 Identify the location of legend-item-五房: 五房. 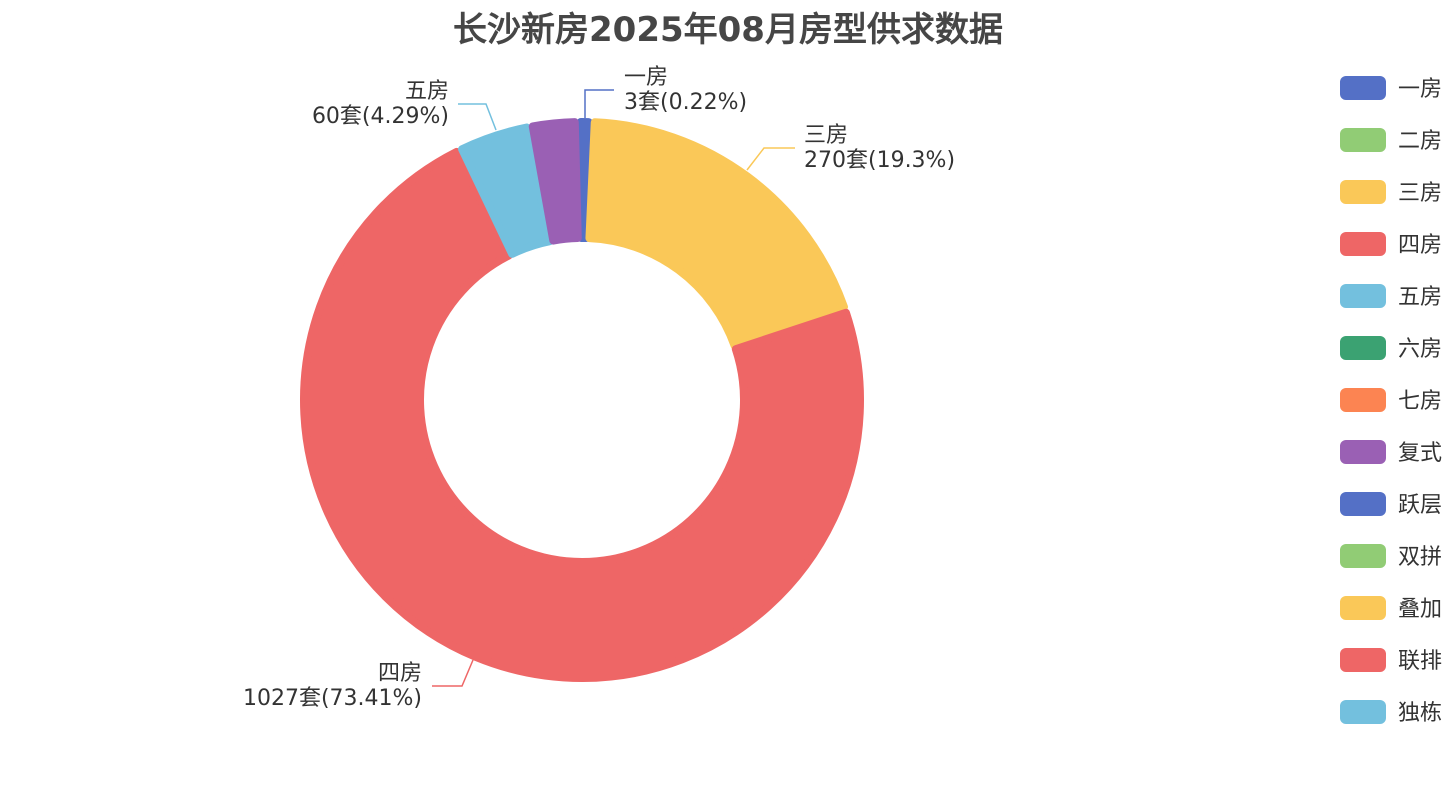
(1391, 297).